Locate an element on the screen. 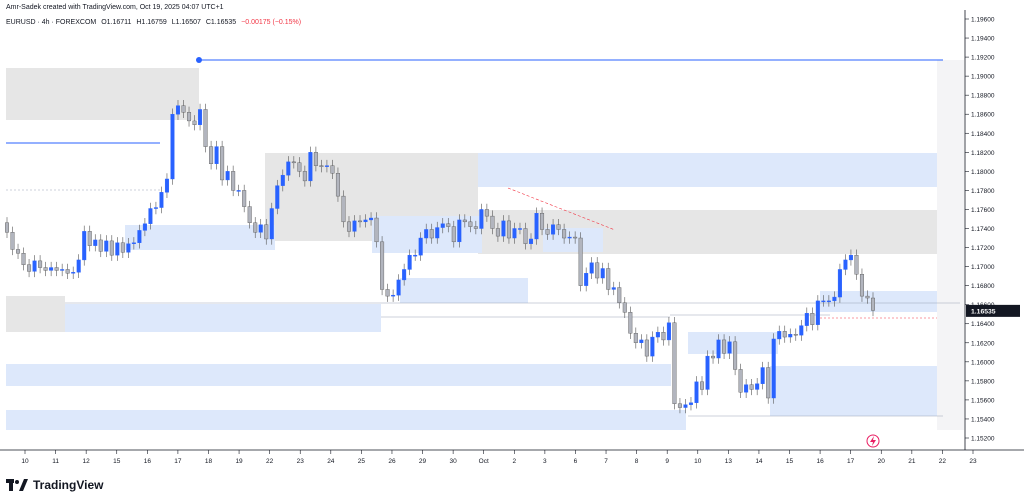 The image size is (1024, 503). time-tick-label: 6 is located at coordinates (576, 461).